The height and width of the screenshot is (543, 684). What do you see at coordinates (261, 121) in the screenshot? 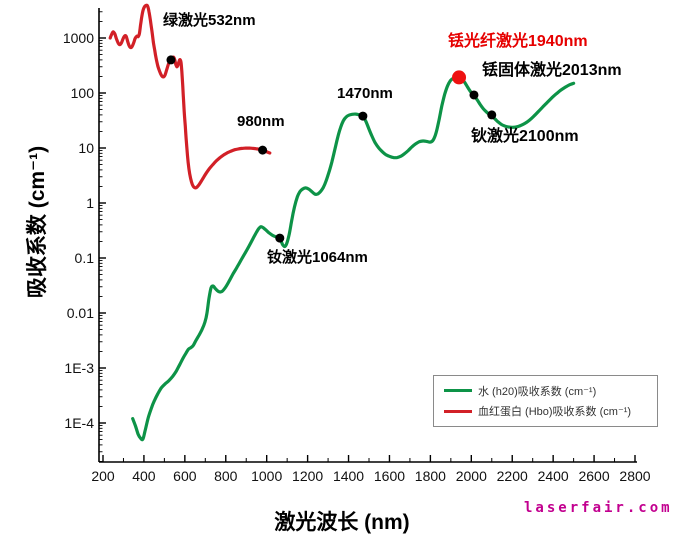
I see `annotation-980nm: 980nm` at bounding box center [261, 121].